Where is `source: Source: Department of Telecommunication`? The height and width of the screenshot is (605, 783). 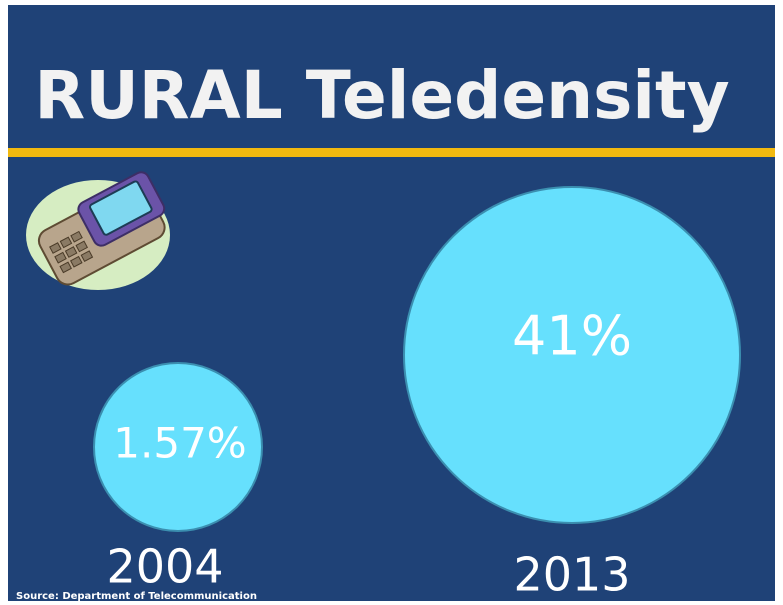
source: Source: Department of Telecommunication is located at coordinates (136, 596).